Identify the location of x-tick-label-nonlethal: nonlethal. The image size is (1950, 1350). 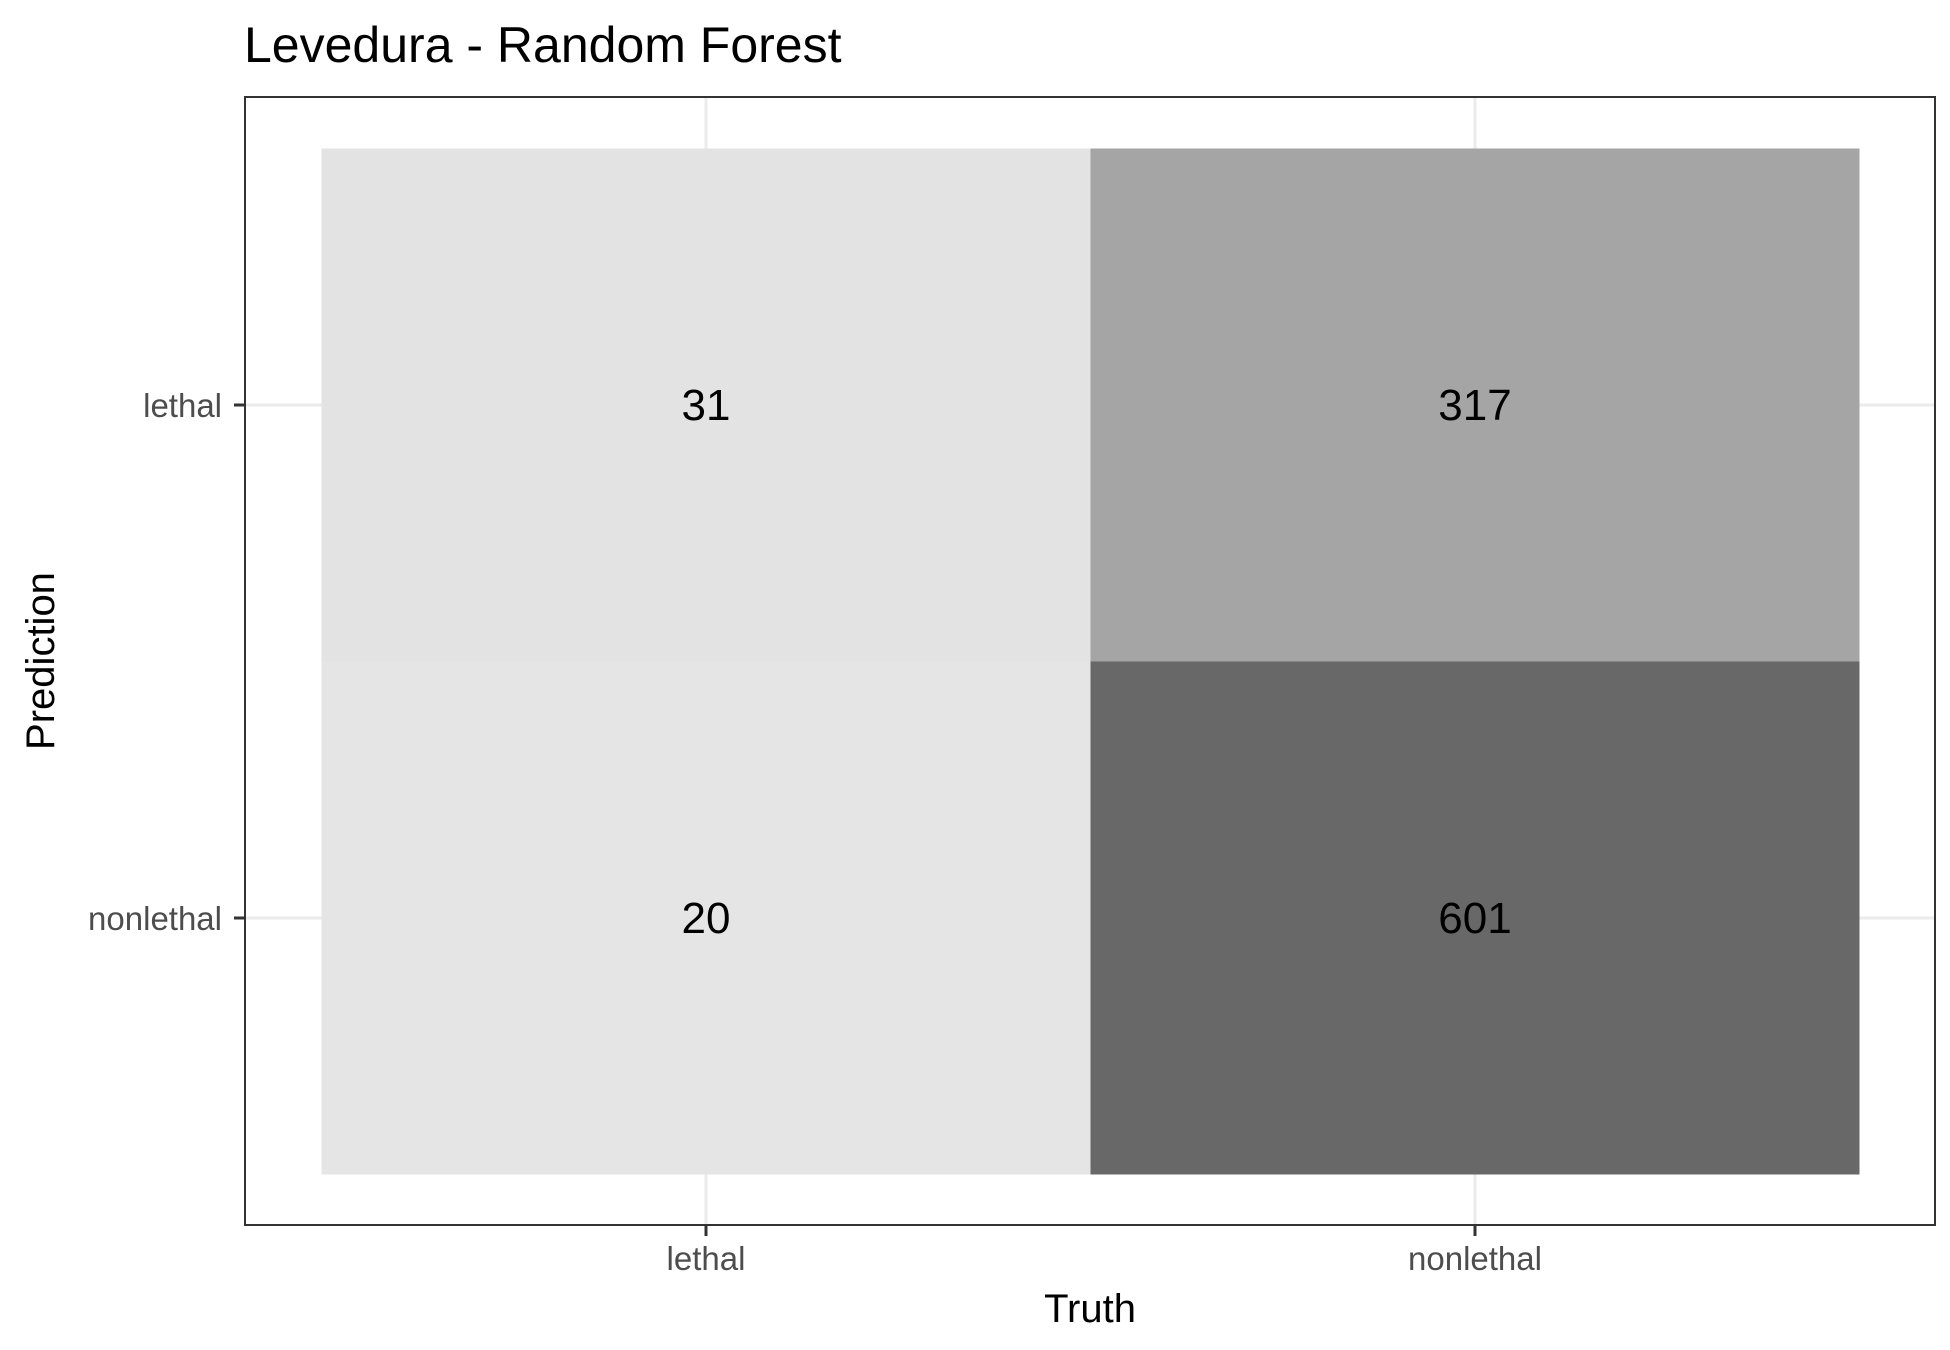
(1475, 1258).